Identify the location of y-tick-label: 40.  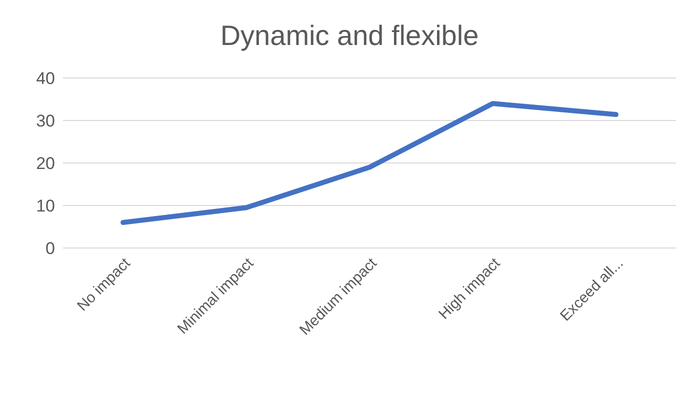
(45, 78).